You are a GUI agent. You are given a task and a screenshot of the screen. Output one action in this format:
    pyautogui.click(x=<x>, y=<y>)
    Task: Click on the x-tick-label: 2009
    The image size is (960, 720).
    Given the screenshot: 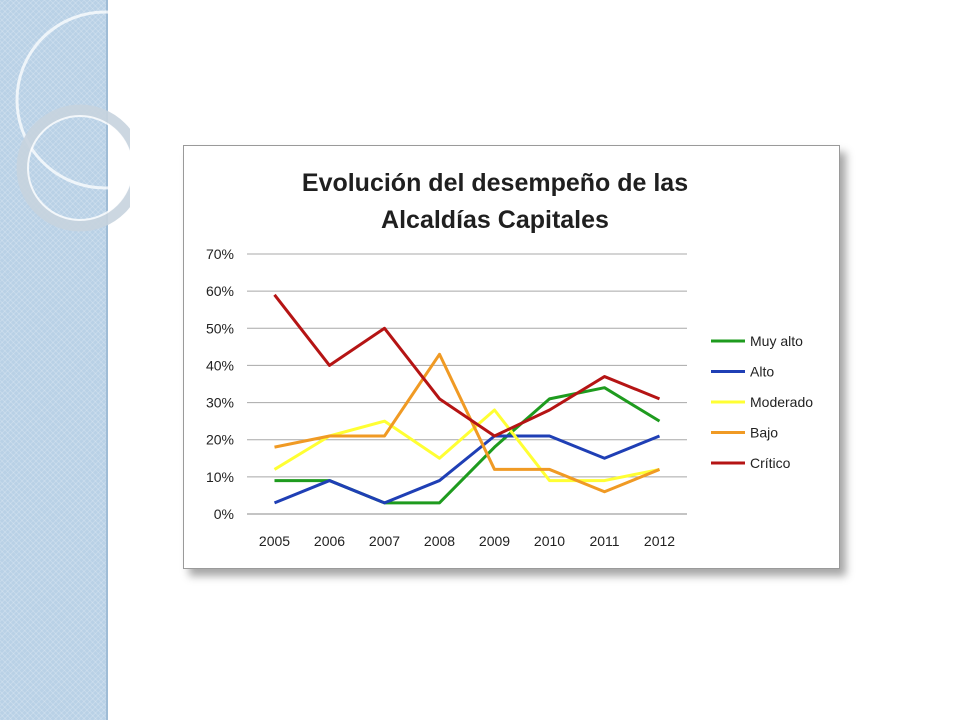 What is the action you would take?
    pyautogui.click(x=494, y=541)
    